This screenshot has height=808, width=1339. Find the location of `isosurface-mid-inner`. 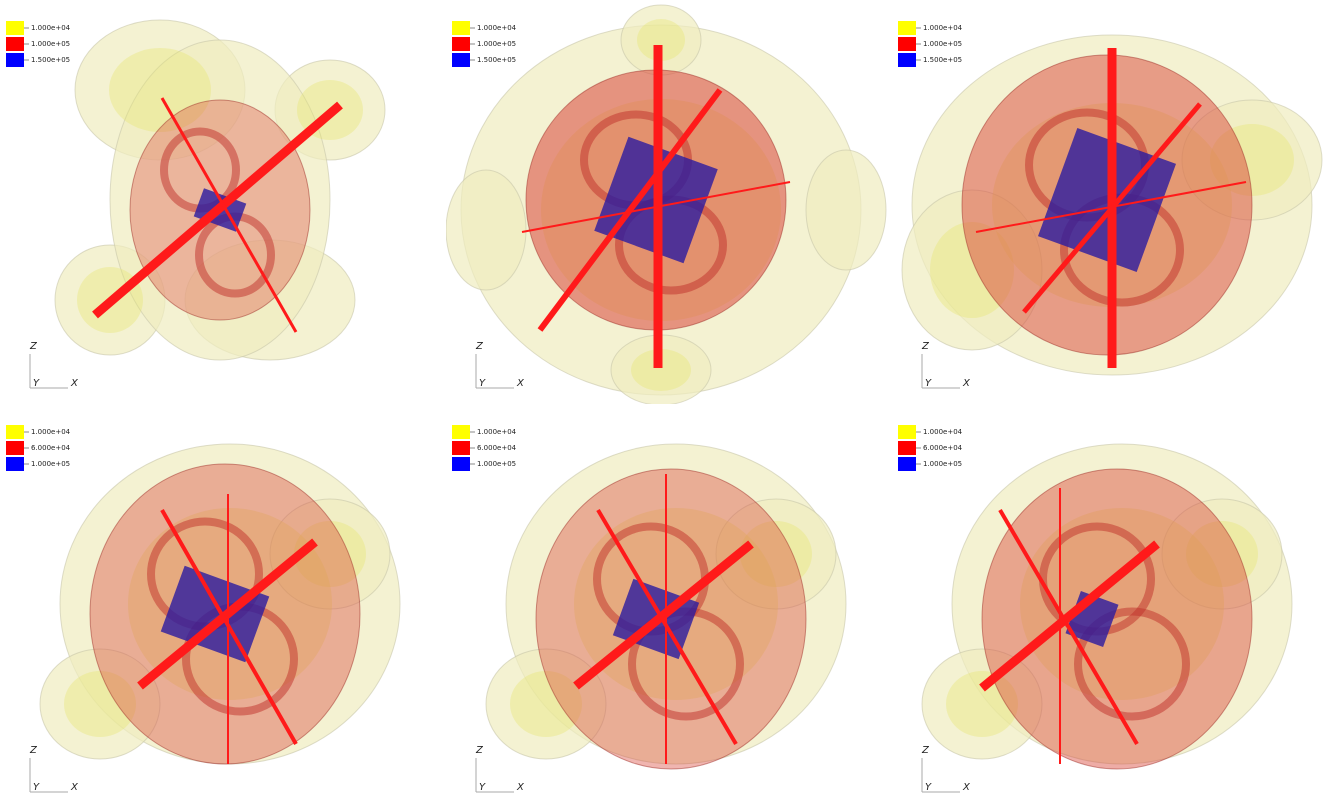

isosurface-mid-inner is located at coordinates (1132, 664).